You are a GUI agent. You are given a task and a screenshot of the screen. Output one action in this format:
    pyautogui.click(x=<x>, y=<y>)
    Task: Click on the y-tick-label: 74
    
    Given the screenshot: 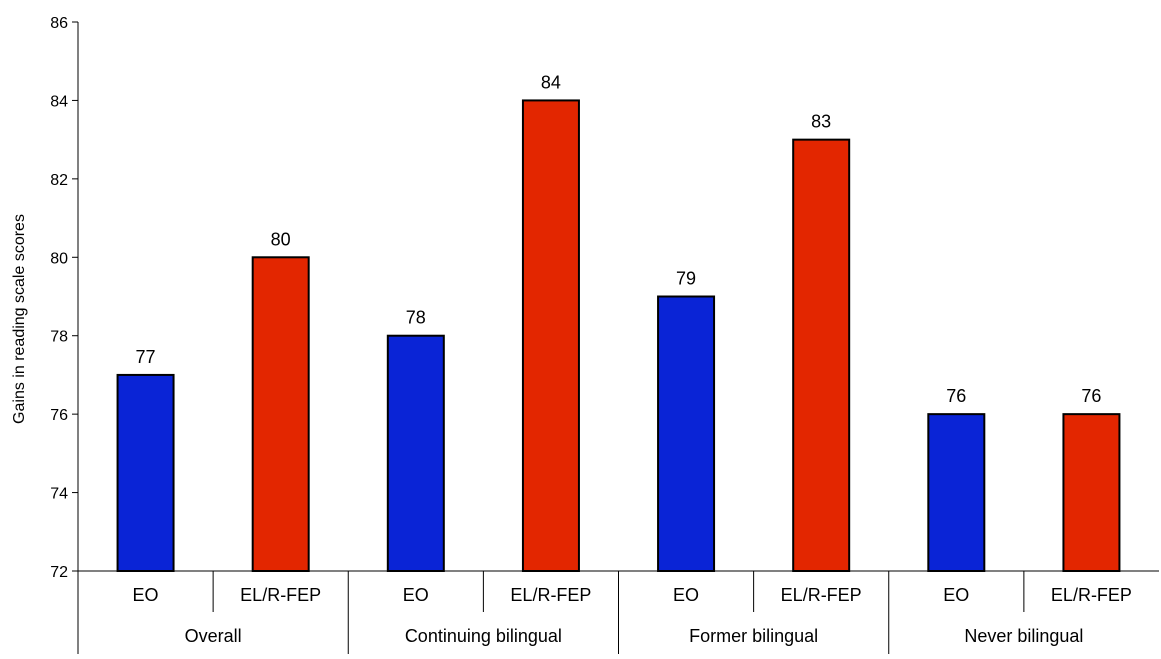 What is the action you would take?
    pyautogui.click(x=59, y=494)
    